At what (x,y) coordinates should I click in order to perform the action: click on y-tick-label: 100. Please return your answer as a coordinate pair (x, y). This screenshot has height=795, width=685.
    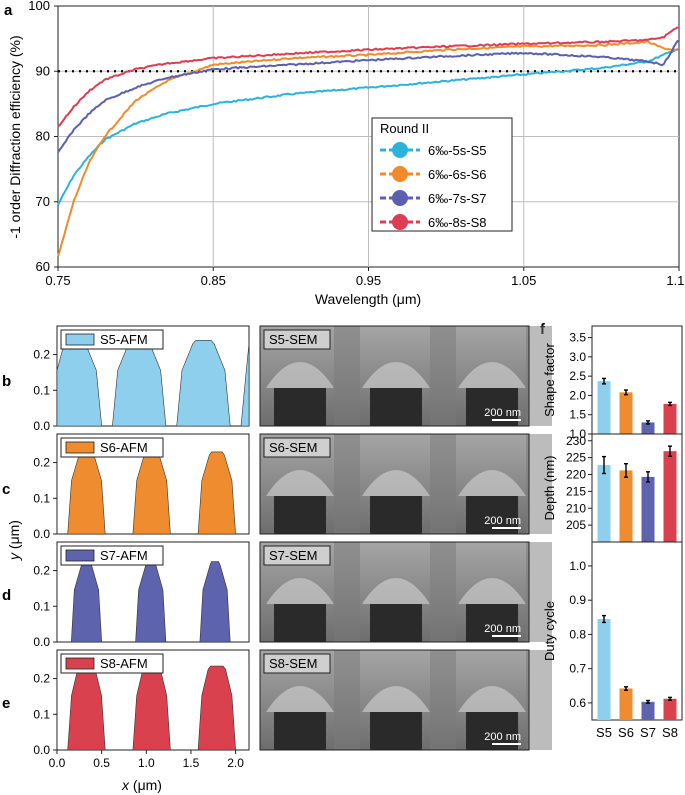
    Looking at the image, I should click on (39, 6).